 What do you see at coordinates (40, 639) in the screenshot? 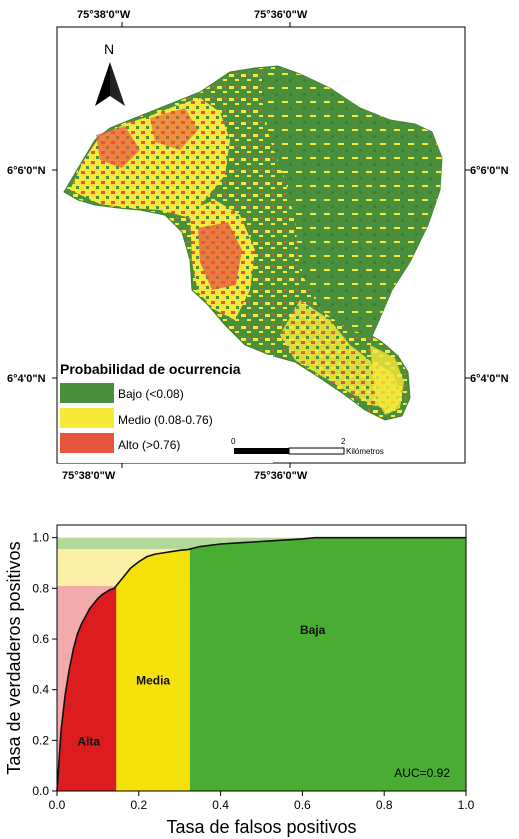
I see `y-tick-label: 0.6` at bounding box center [40, 639].